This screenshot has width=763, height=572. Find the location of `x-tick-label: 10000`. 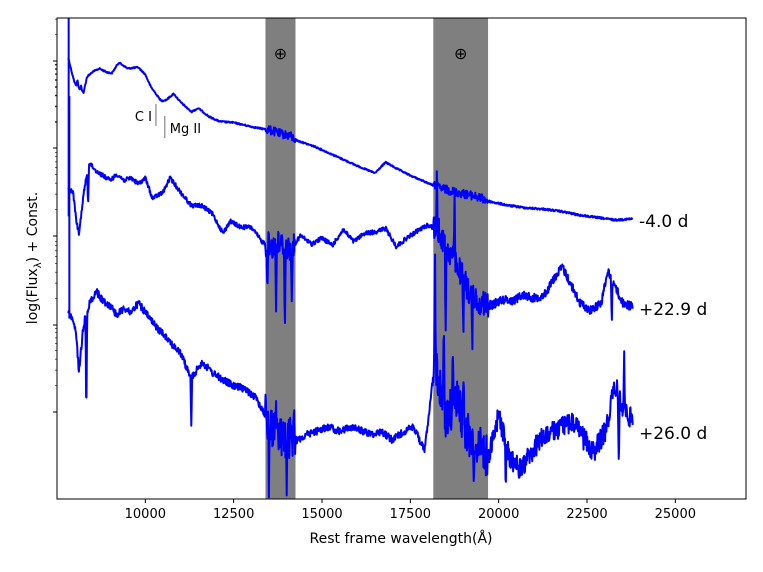

x-tick-label: 10000 is located at coordinates (145, 514).